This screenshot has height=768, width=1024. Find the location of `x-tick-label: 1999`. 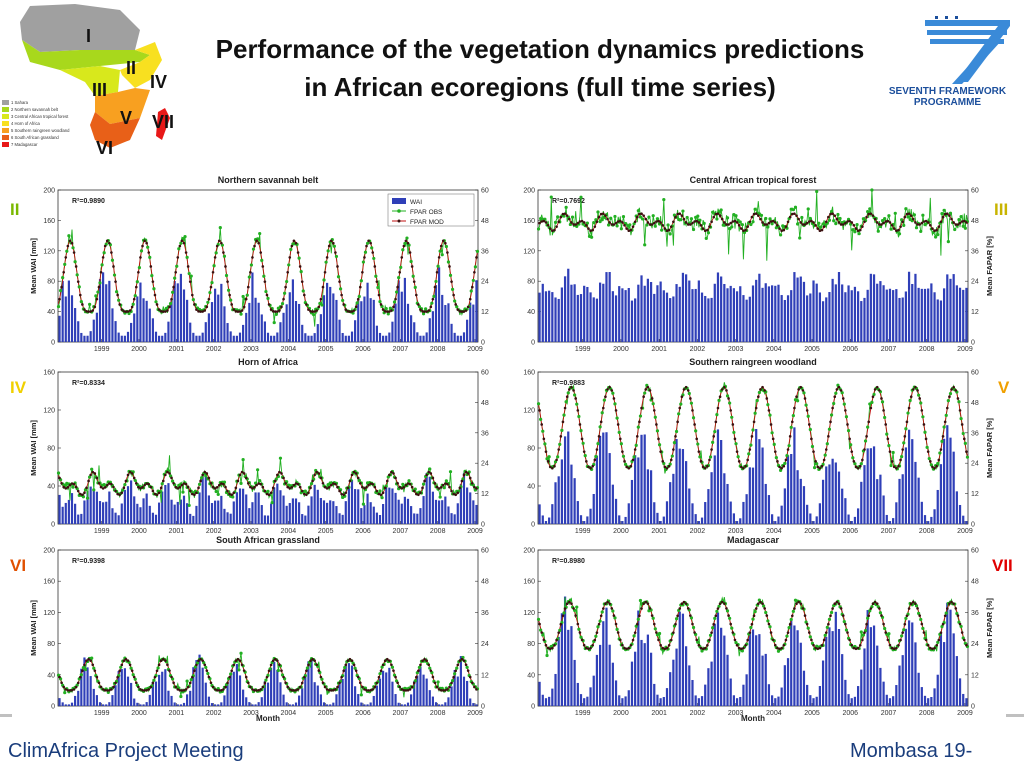

x-tick-label: 1999 is located at coordinates (583, 531).